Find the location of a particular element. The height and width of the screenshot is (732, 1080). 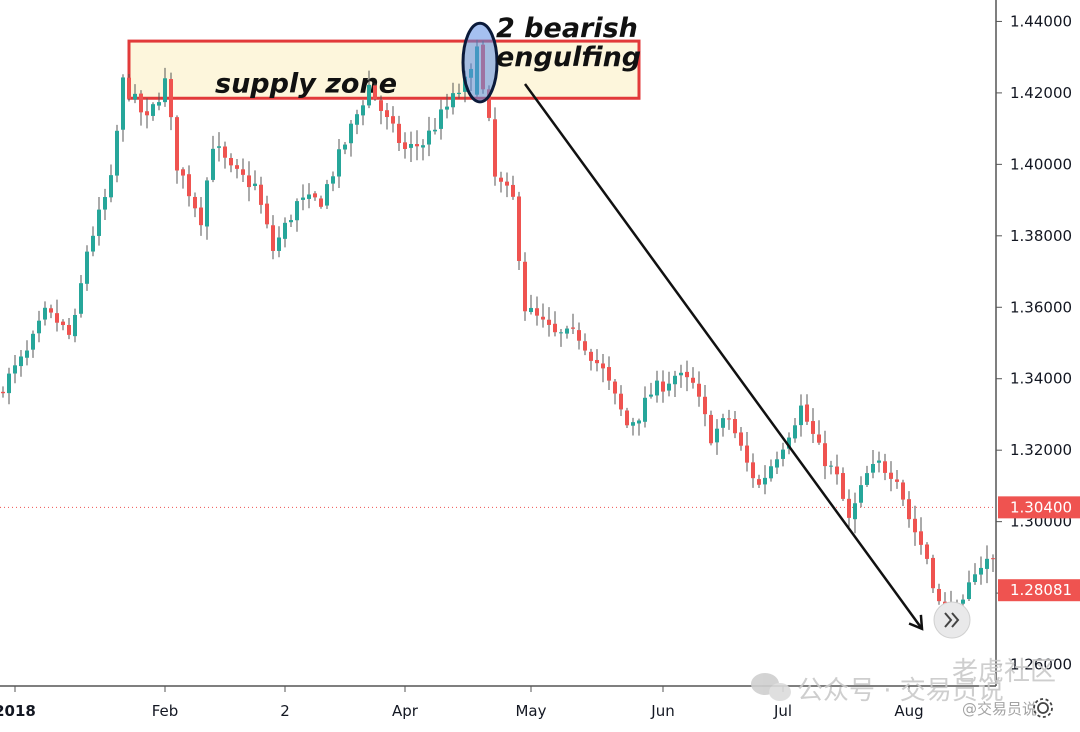

y-tick-label: 1.38000 is located at coordinates (1041, 236).